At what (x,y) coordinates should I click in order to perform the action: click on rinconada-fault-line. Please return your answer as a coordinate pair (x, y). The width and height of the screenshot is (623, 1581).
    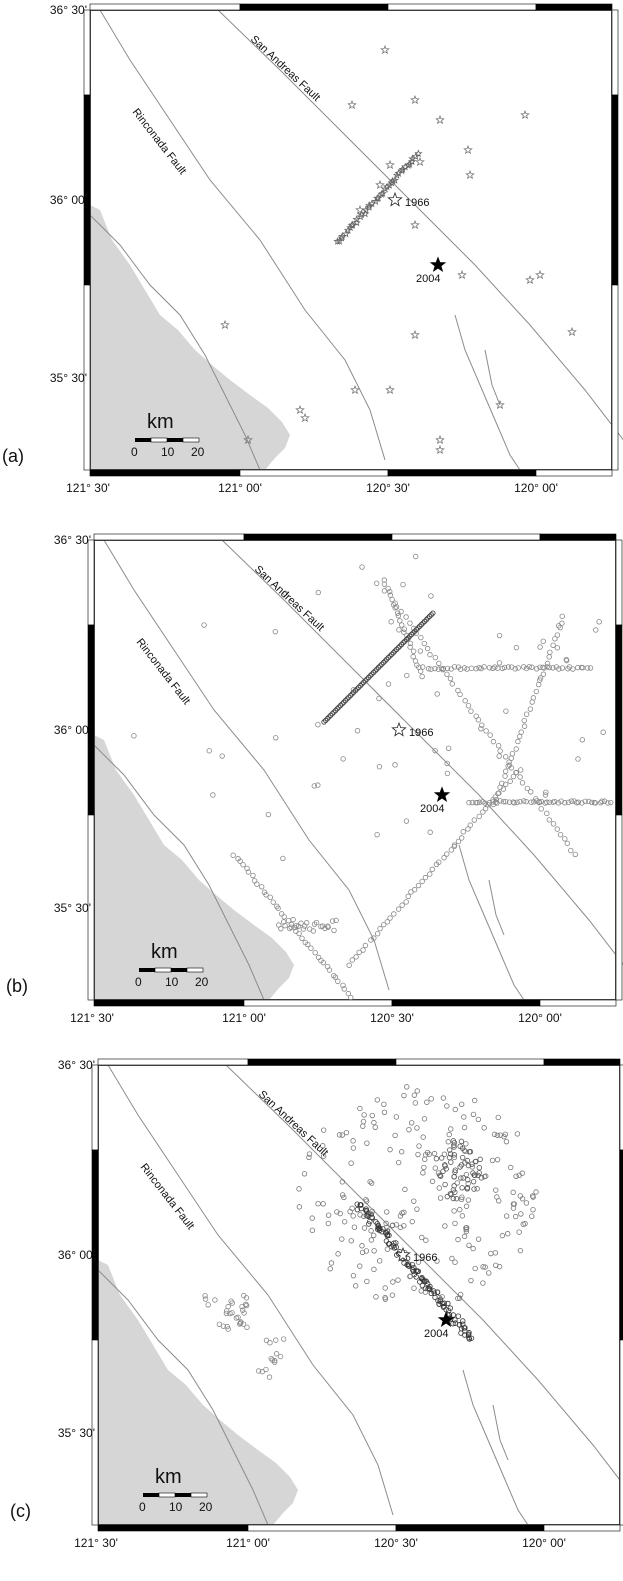
    Looking at the image, I should click on (246, 765).